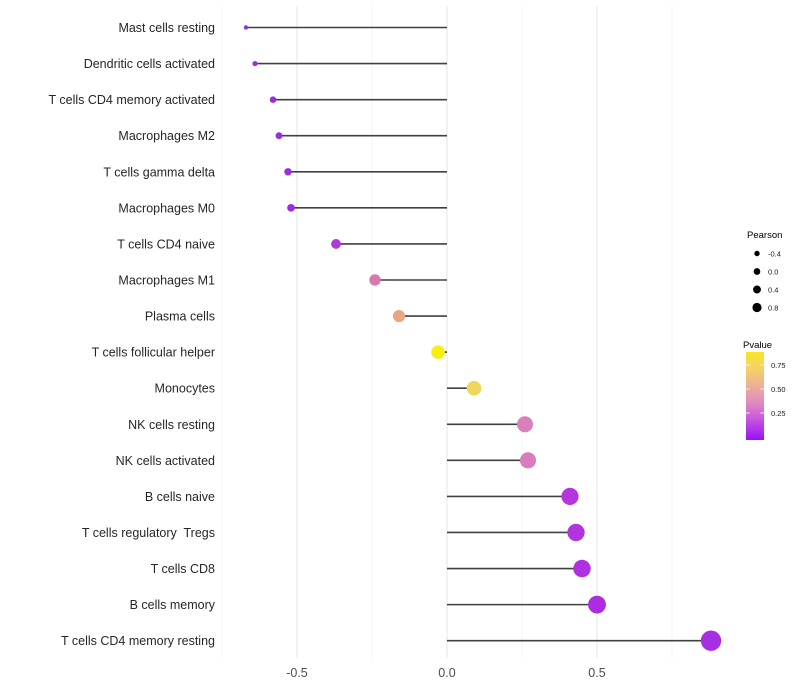 Image resolution: width=800 pixels, height=700 pixels. I want to click on x-axis-tick-label: -0.5, so click(297, 673).